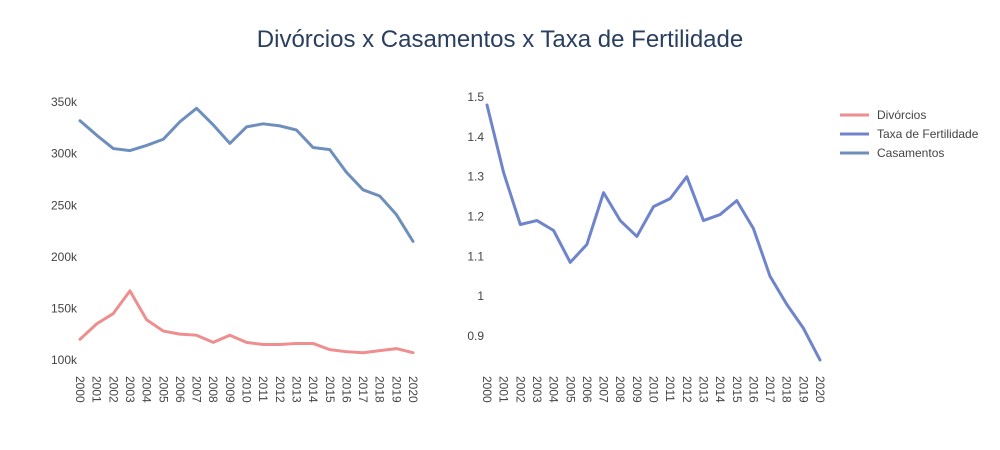  What do you see at coordinates (901, 115) in the screenshot?
I see `legend-label: Divórcios` at bounding box center [901, 115].